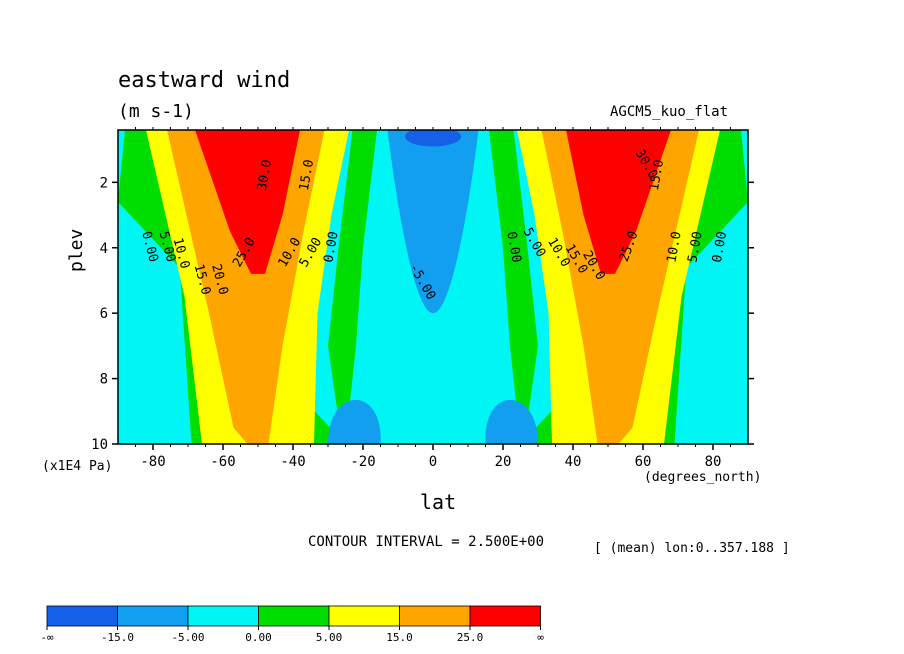 This screenshot has width=904, height=654. Describe the element at coordinates (399, 637) in the screenshot. I see `colorbar-label: 15.0` at that location.